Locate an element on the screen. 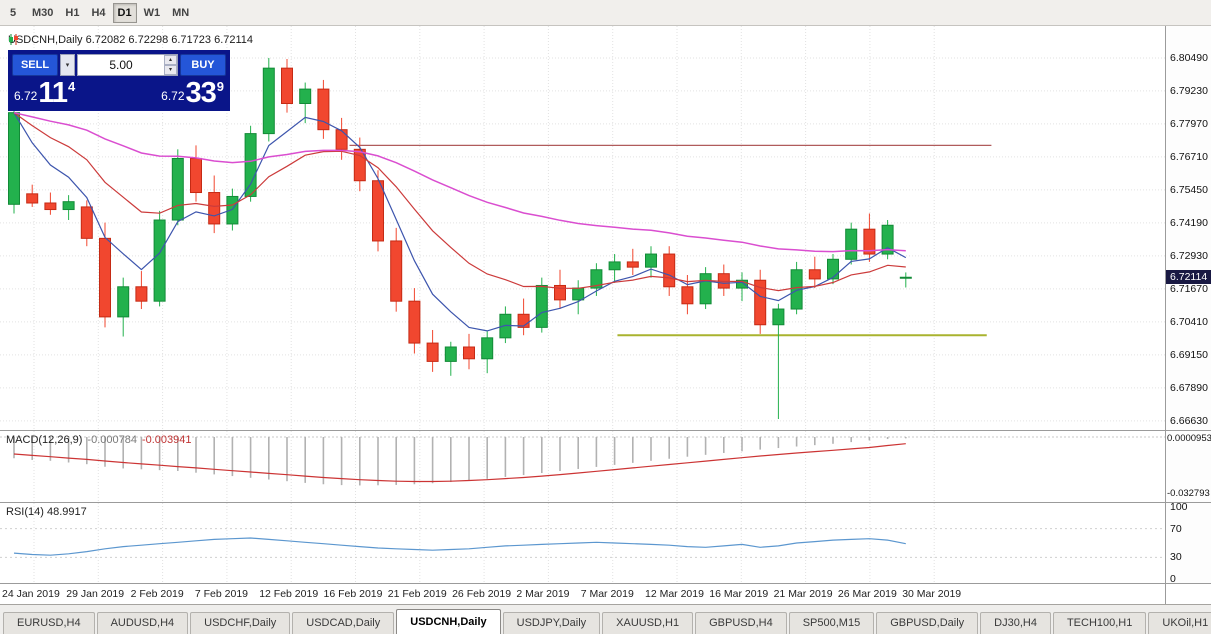 The height and width of the screenshot is (634, 1211). symbol-tab-dj30-h4: DJ30,H4 is located at coordinates (1015, 623).